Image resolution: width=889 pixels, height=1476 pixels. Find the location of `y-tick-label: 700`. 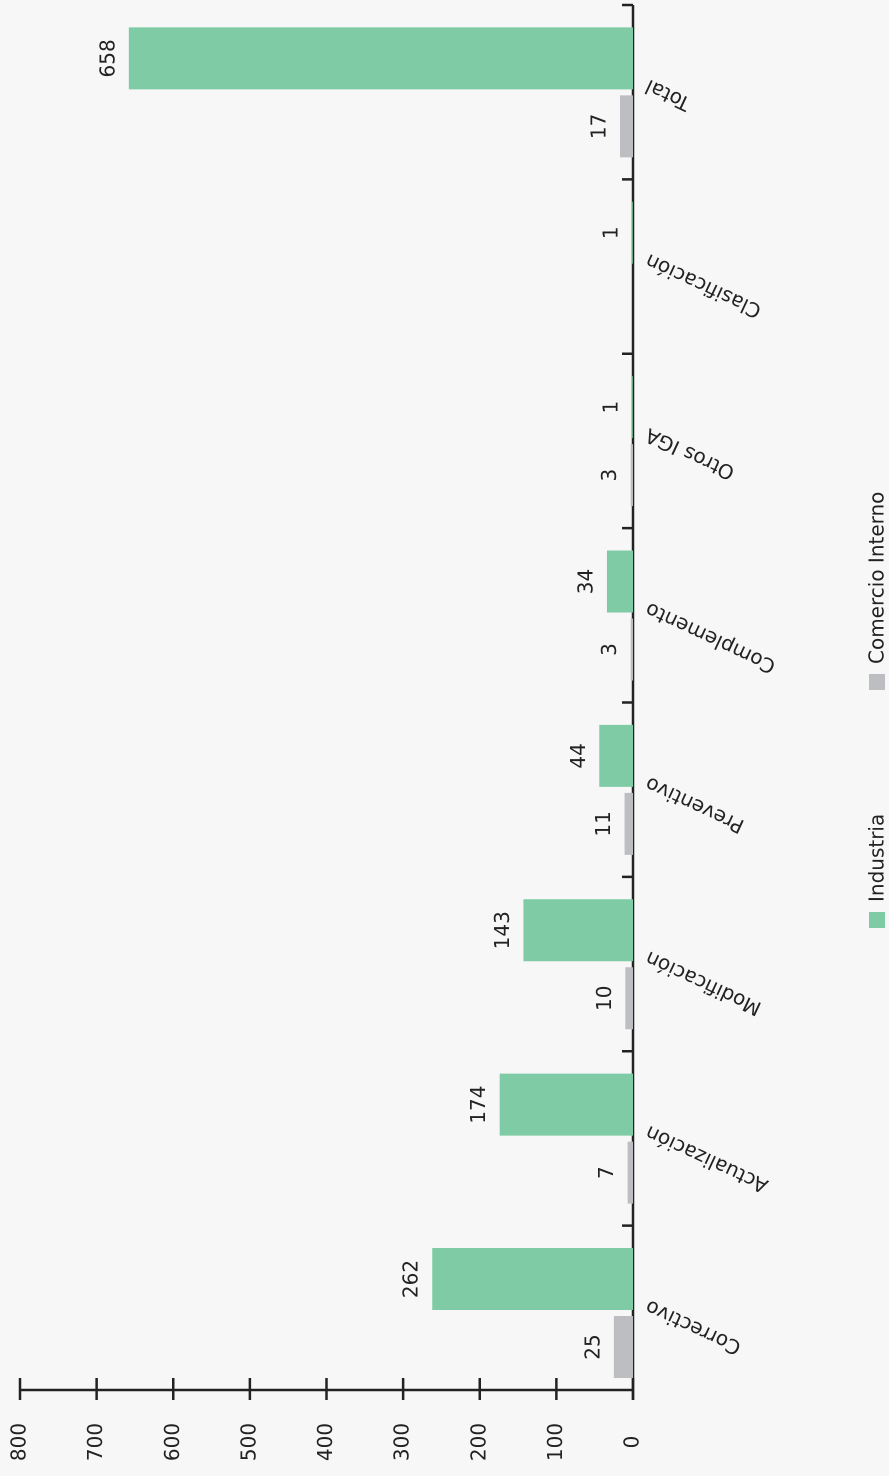

y-tick-label: 700 is located at coordinates (95, 1442).